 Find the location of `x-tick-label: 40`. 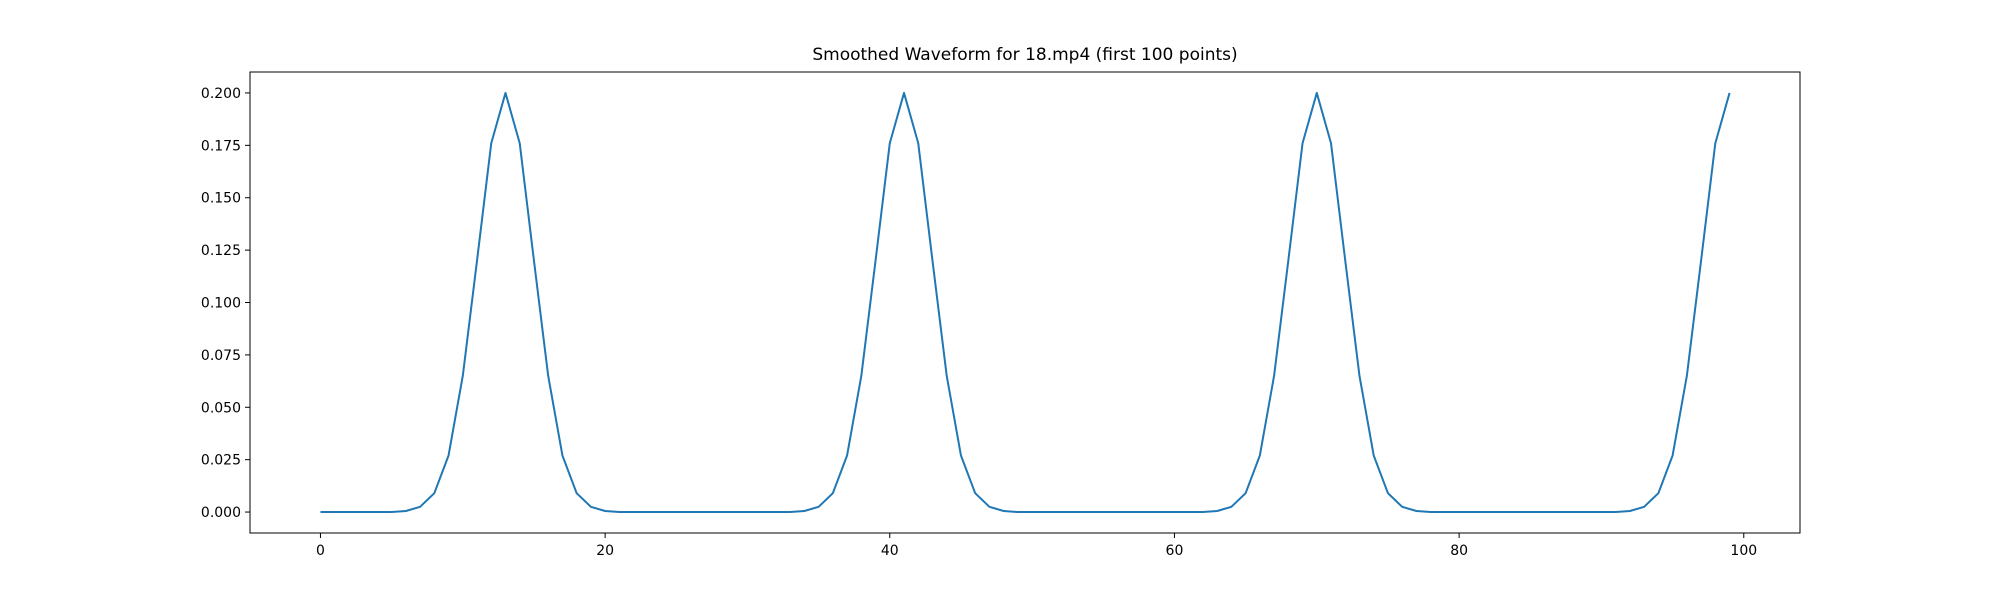

x-tick-label: 40 is located at coordinates (890, 551).